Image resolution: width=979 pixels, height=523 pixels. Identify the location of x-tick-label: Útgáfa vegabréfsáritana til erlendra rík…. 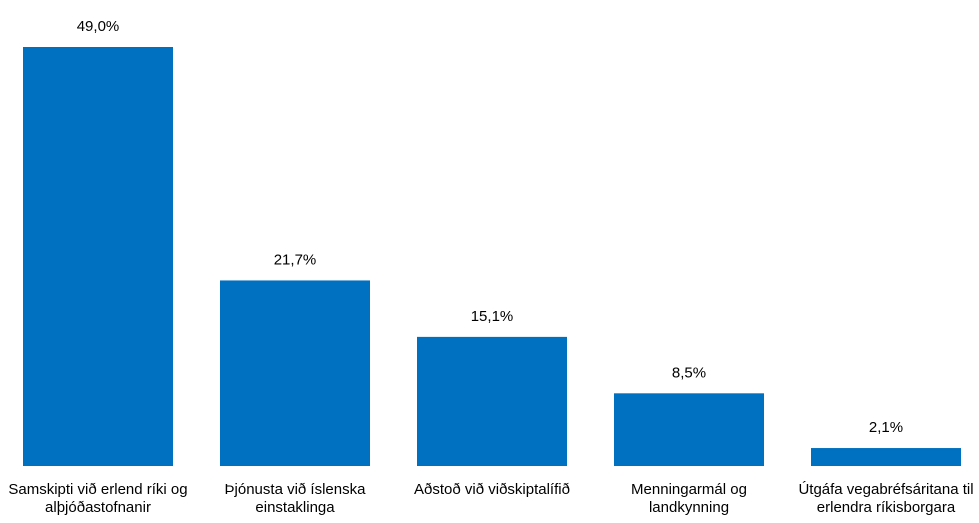
(886, 498).